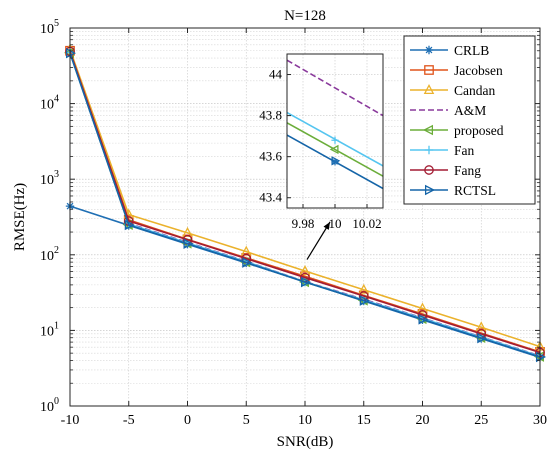 This screenshot has width=550, height=457. Describe the element at coordinates (478, 70) in the screenshot. I see `legend-label: Jacobsen` at that location.